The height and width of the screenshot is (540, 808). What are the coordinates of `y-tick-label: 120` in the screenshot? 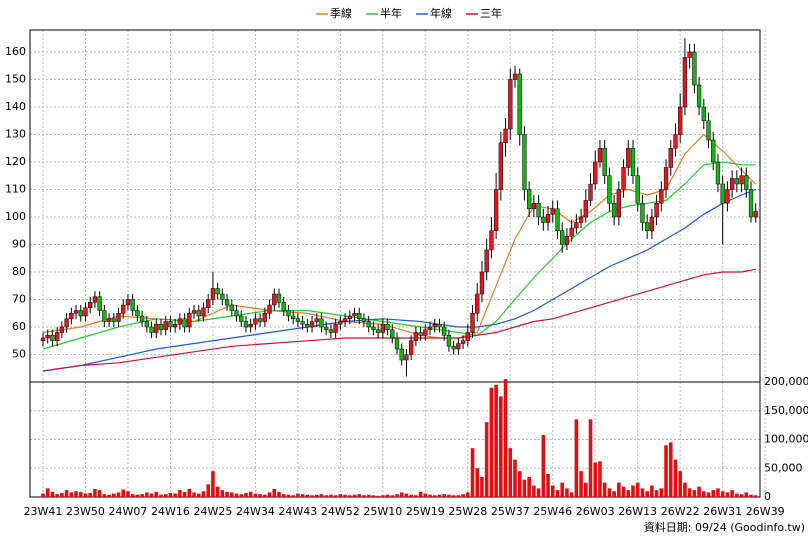 It's located at (15, 161).